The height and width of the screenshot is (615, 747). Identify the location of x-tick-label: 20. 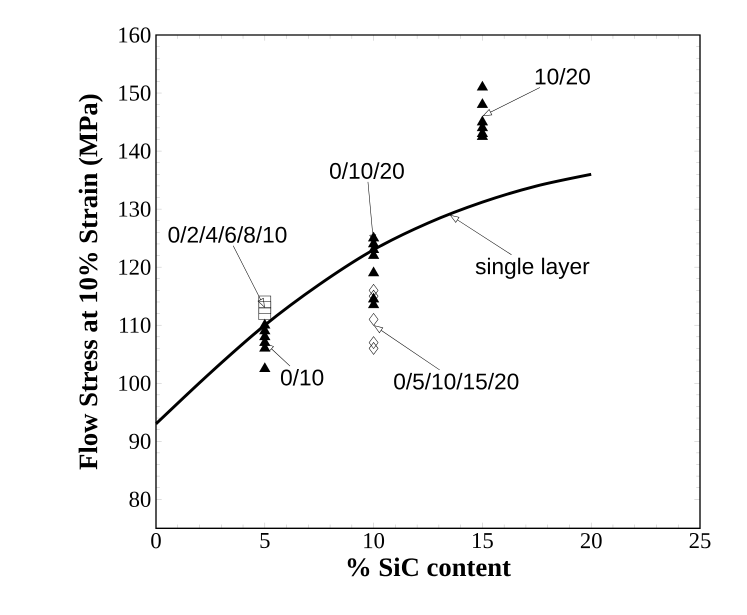
(591, 540).